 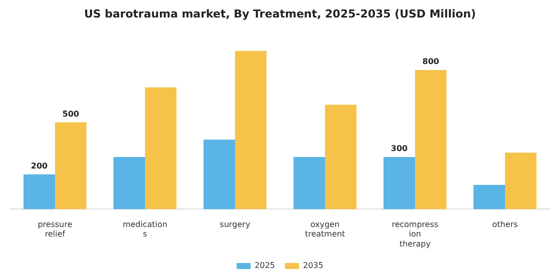 What do you see at coordinates (313, 265) in the screenshot?
I see `legend-label: 2035` at bounding box center [313, 265].